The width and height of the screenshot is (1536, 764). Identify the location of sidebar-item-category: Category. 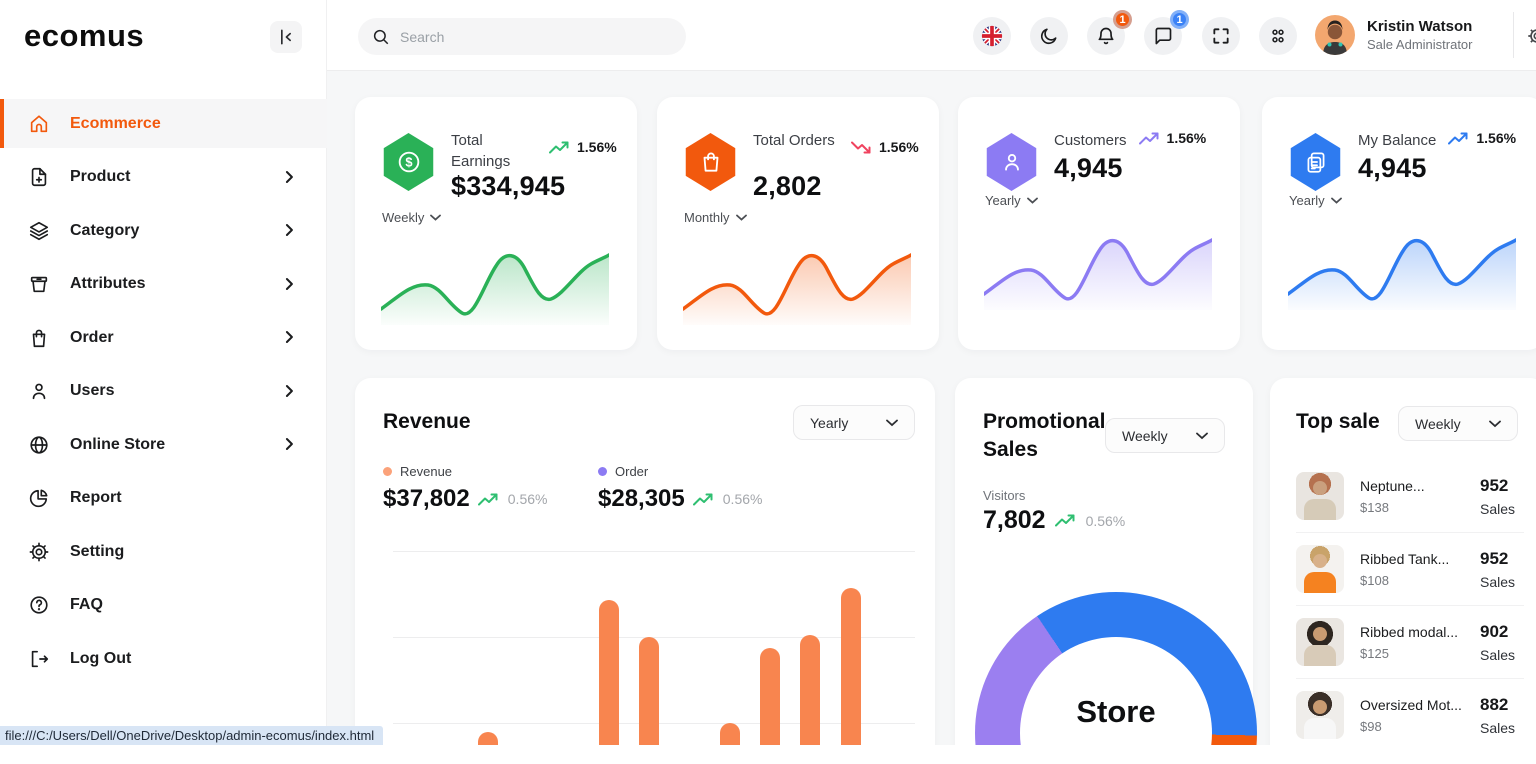
(163, 230).